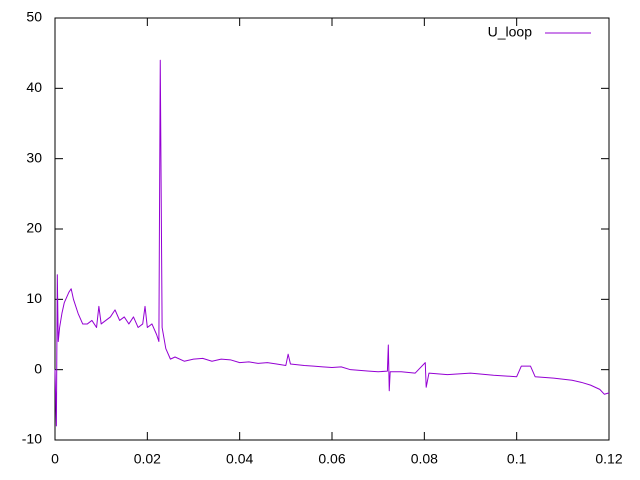  What do you see at coordinates (34, 298) in the screenshot?
I see `y-tick-label: 10` at bounding box center [34, 298].